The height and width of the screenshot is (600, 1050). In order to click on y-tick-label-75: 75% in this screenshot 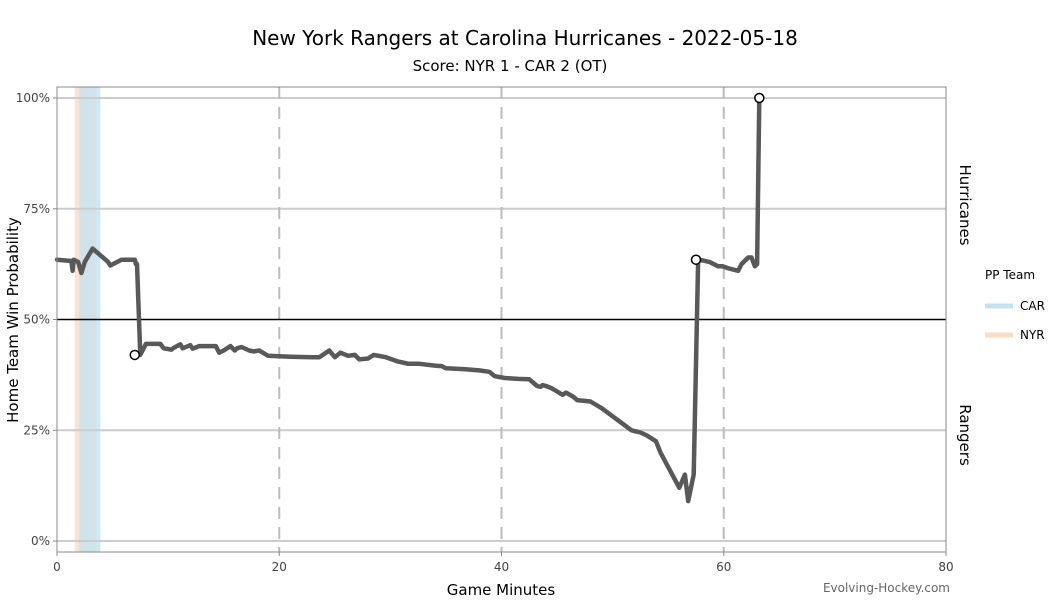, I will do `click(36, 209)`.